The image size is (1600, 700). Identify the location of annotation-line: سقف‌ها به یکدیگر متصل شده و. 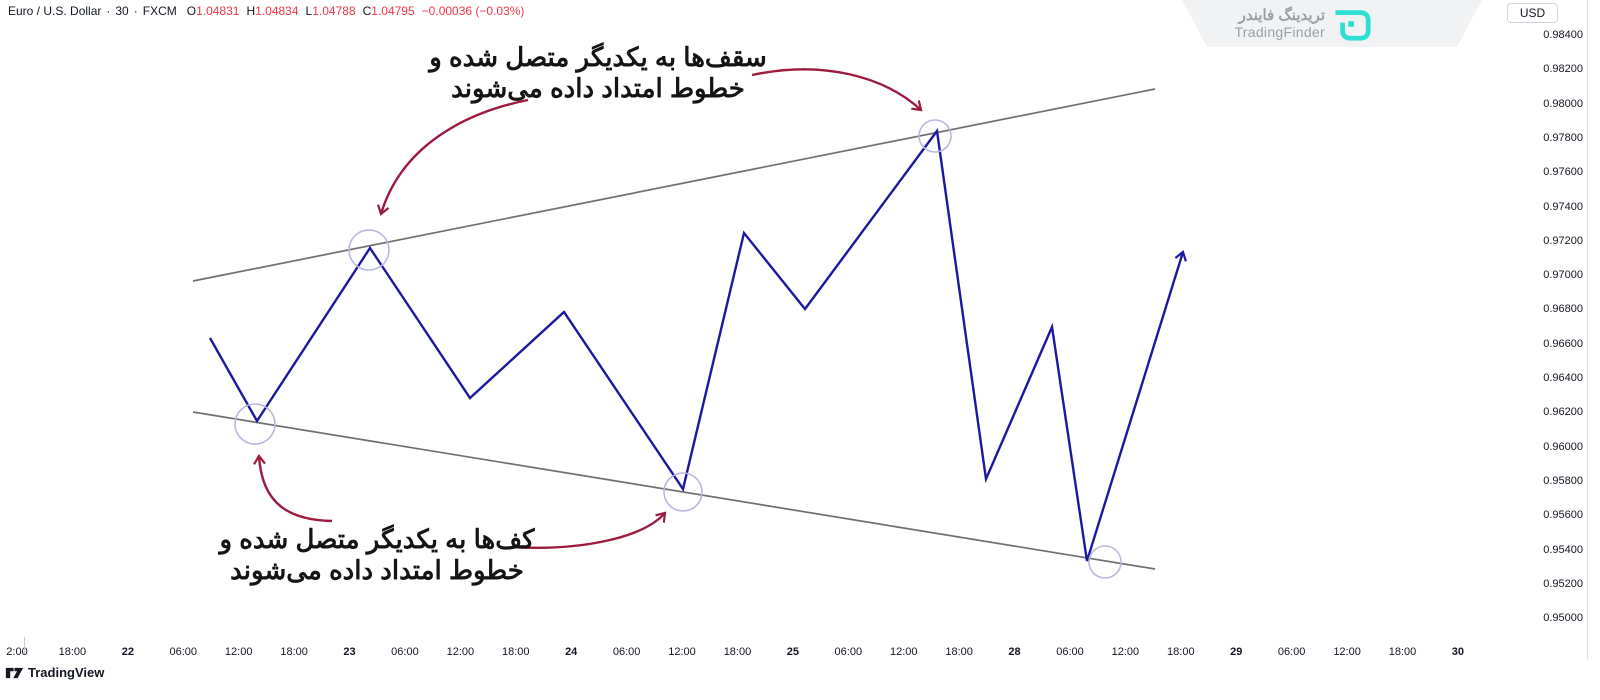
(598, 57).